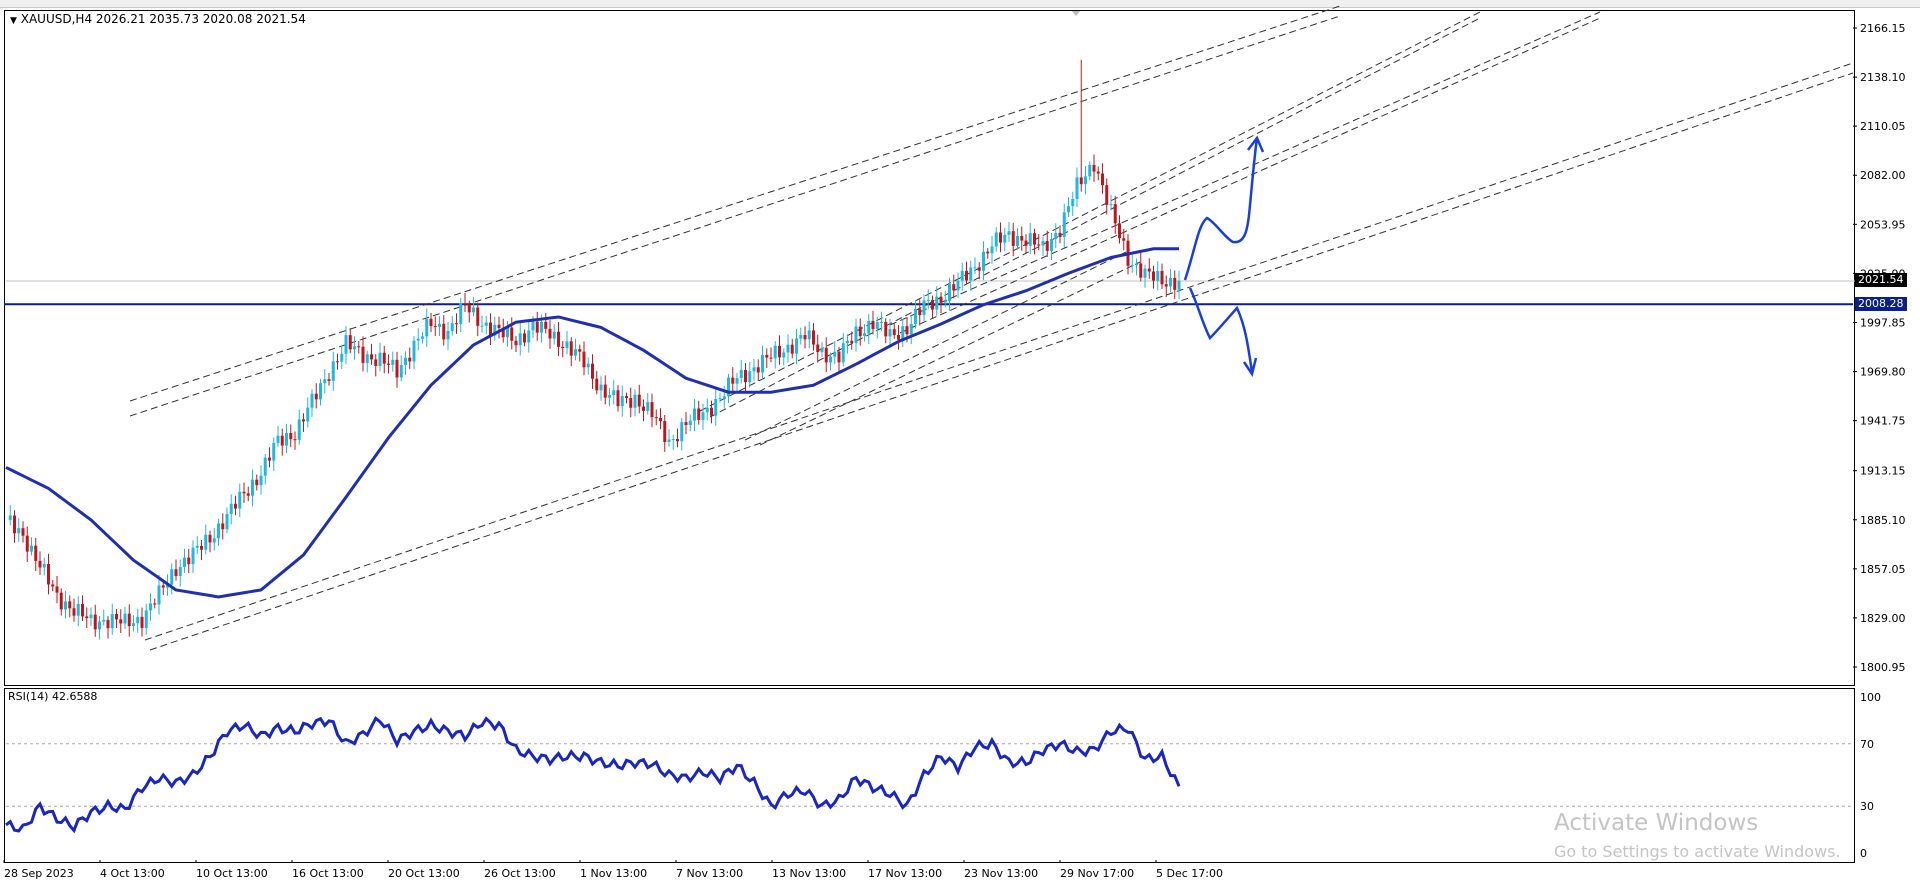 The image size is (1920, 892). What do you see at coordinates (328, 873) in the screenshot?
I see `time-tick-label: 16 Oct 13:00` at bounding box center [328, 873].